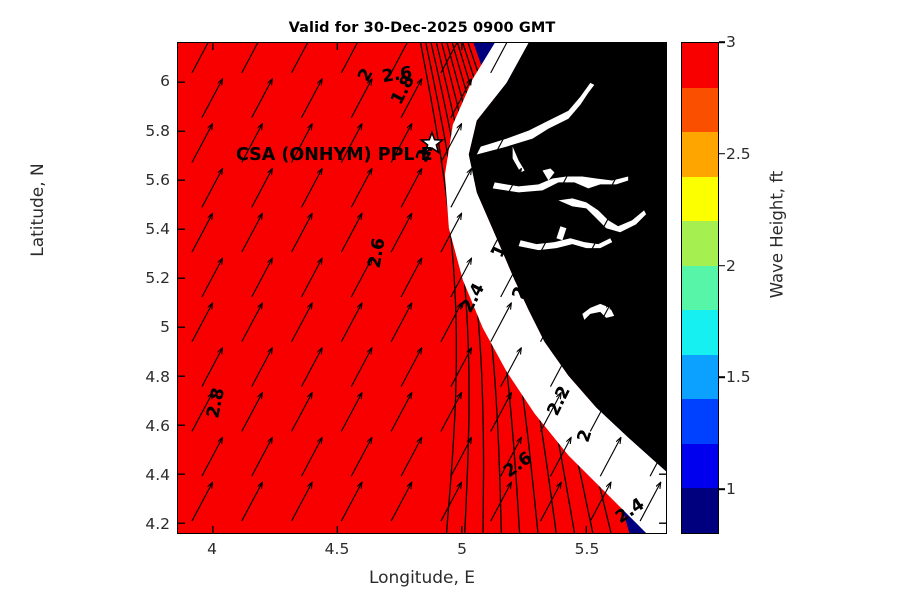  I want to click on y-axis-ticks: 4.2 4.4 4.6 4.8 5 5.2 5.4 5.6 5.8 6, so click(135, 288).